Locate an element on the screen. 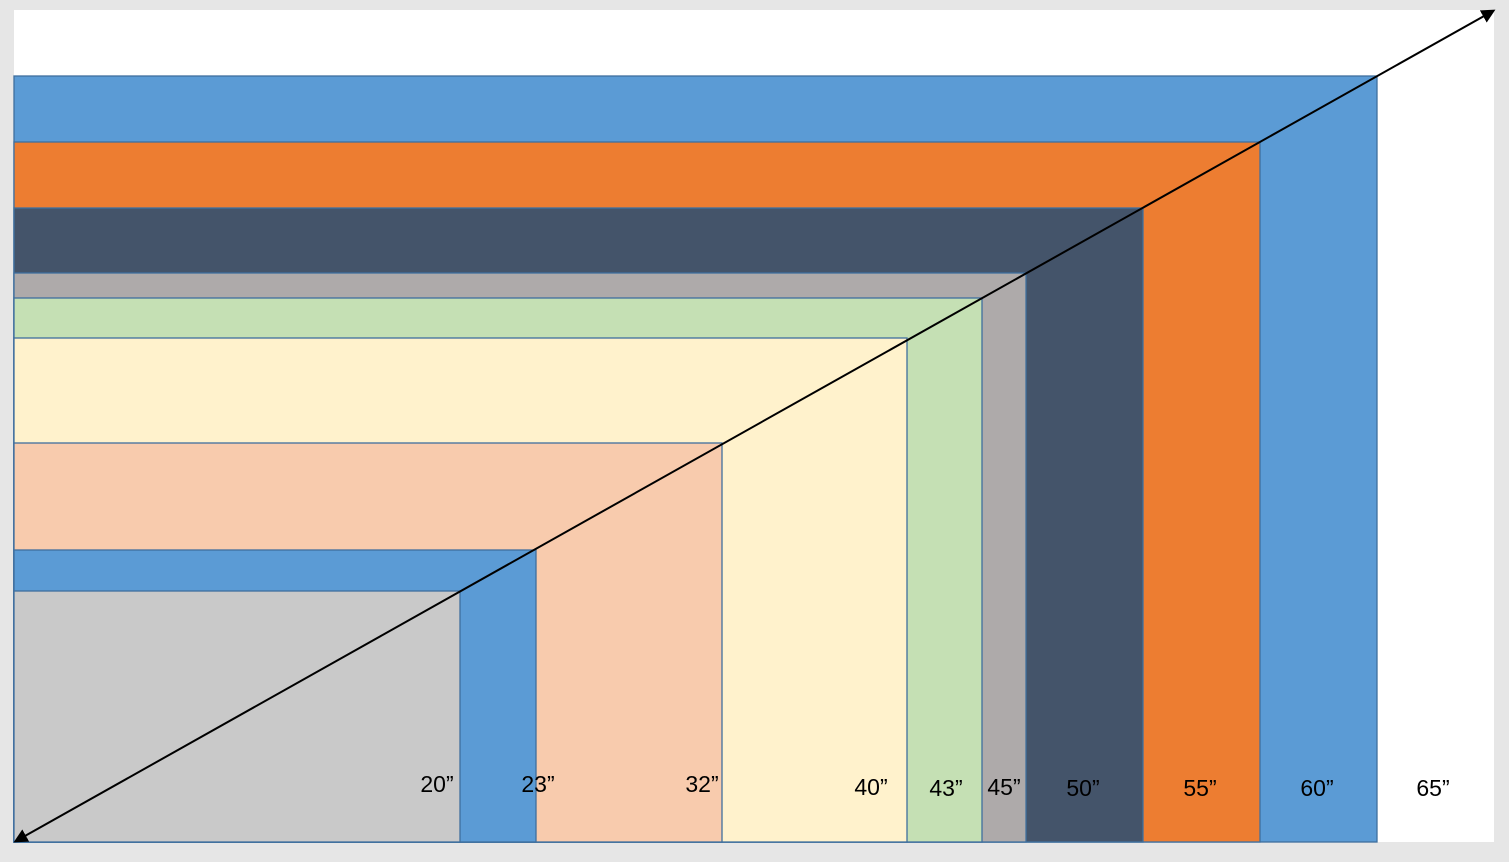 The height and width of the screenshot is (862, 1509). size-label-23: 23” is located at coordinates (537, 784).